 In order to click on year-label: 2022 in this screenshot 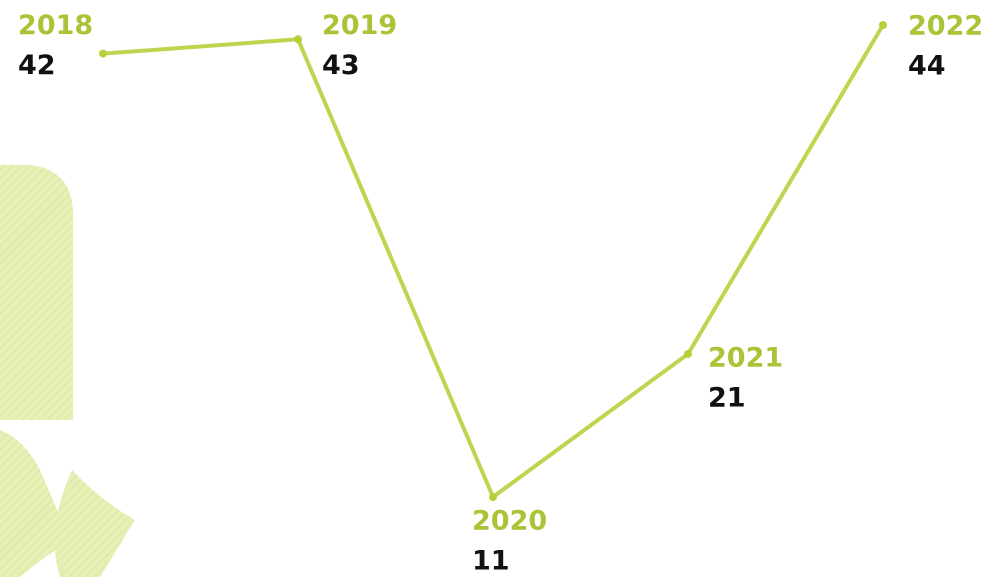, I will do `click(945, 26)`.